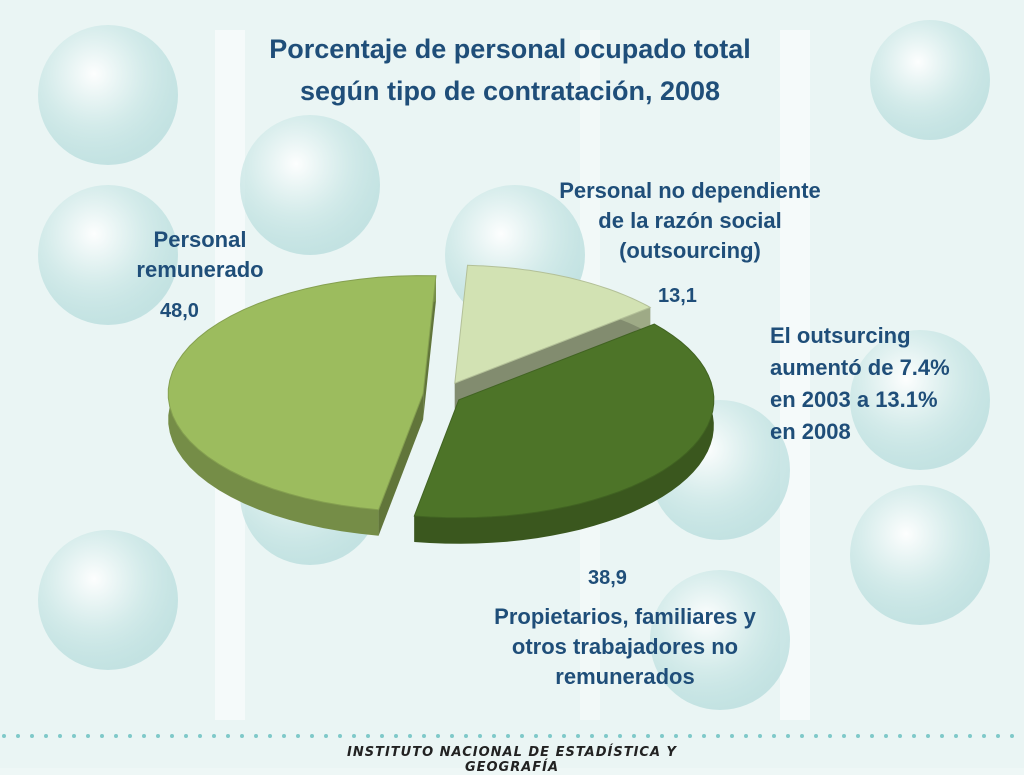 This screenshot has height=775, width=1024. Describe the element at coordinates (200, 255) in the screenshot. I see `label-personal-remunerado: Personal remunerado` at that location.